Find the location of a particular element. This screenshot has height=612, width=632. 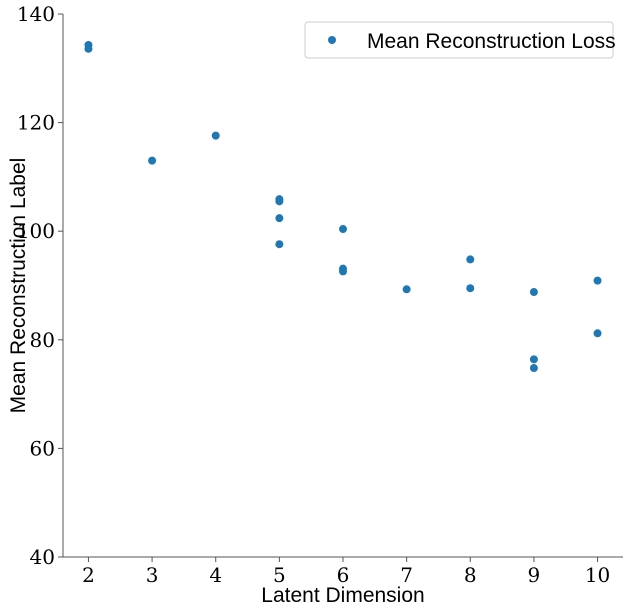

legend-marker is located at coordinates (332, 40).